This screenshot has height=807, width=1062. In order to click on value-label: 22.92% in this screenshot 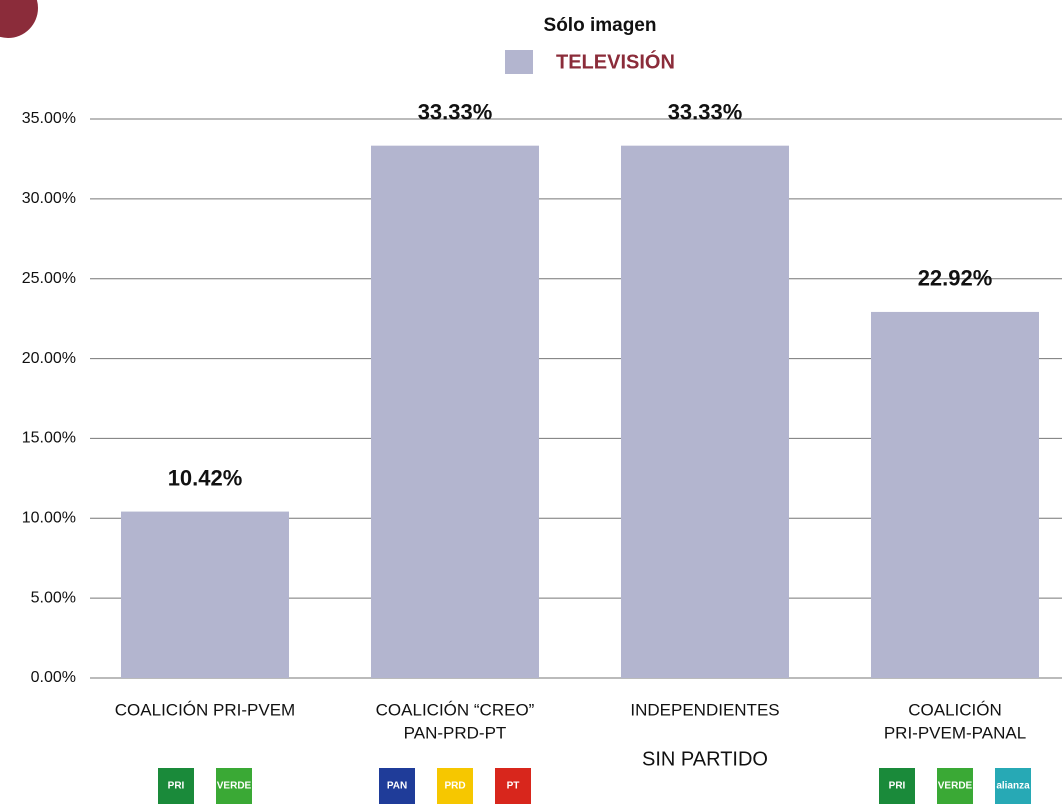, I will do `click(955, 278)`.